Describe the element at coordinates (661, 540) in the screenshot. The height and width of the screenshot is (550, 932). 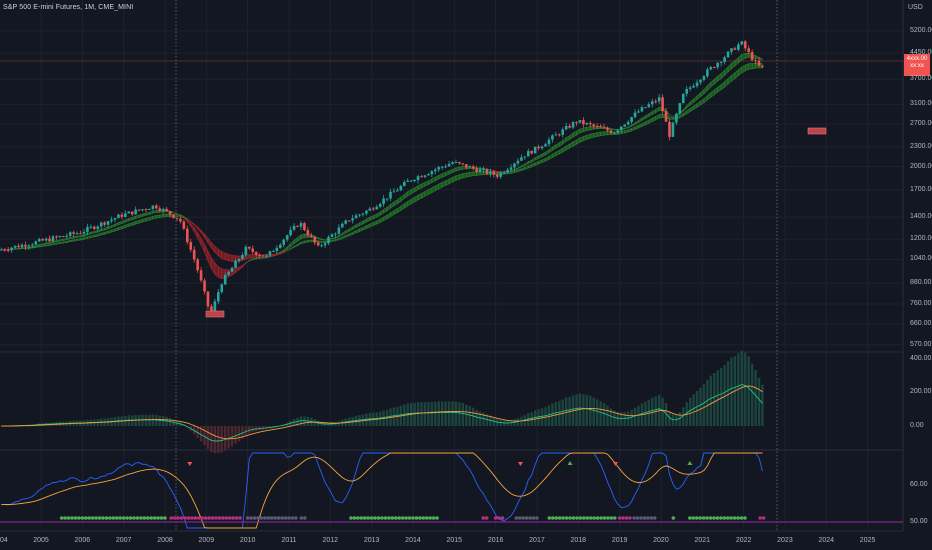
I see `time-axis-label: 2020` at that location.